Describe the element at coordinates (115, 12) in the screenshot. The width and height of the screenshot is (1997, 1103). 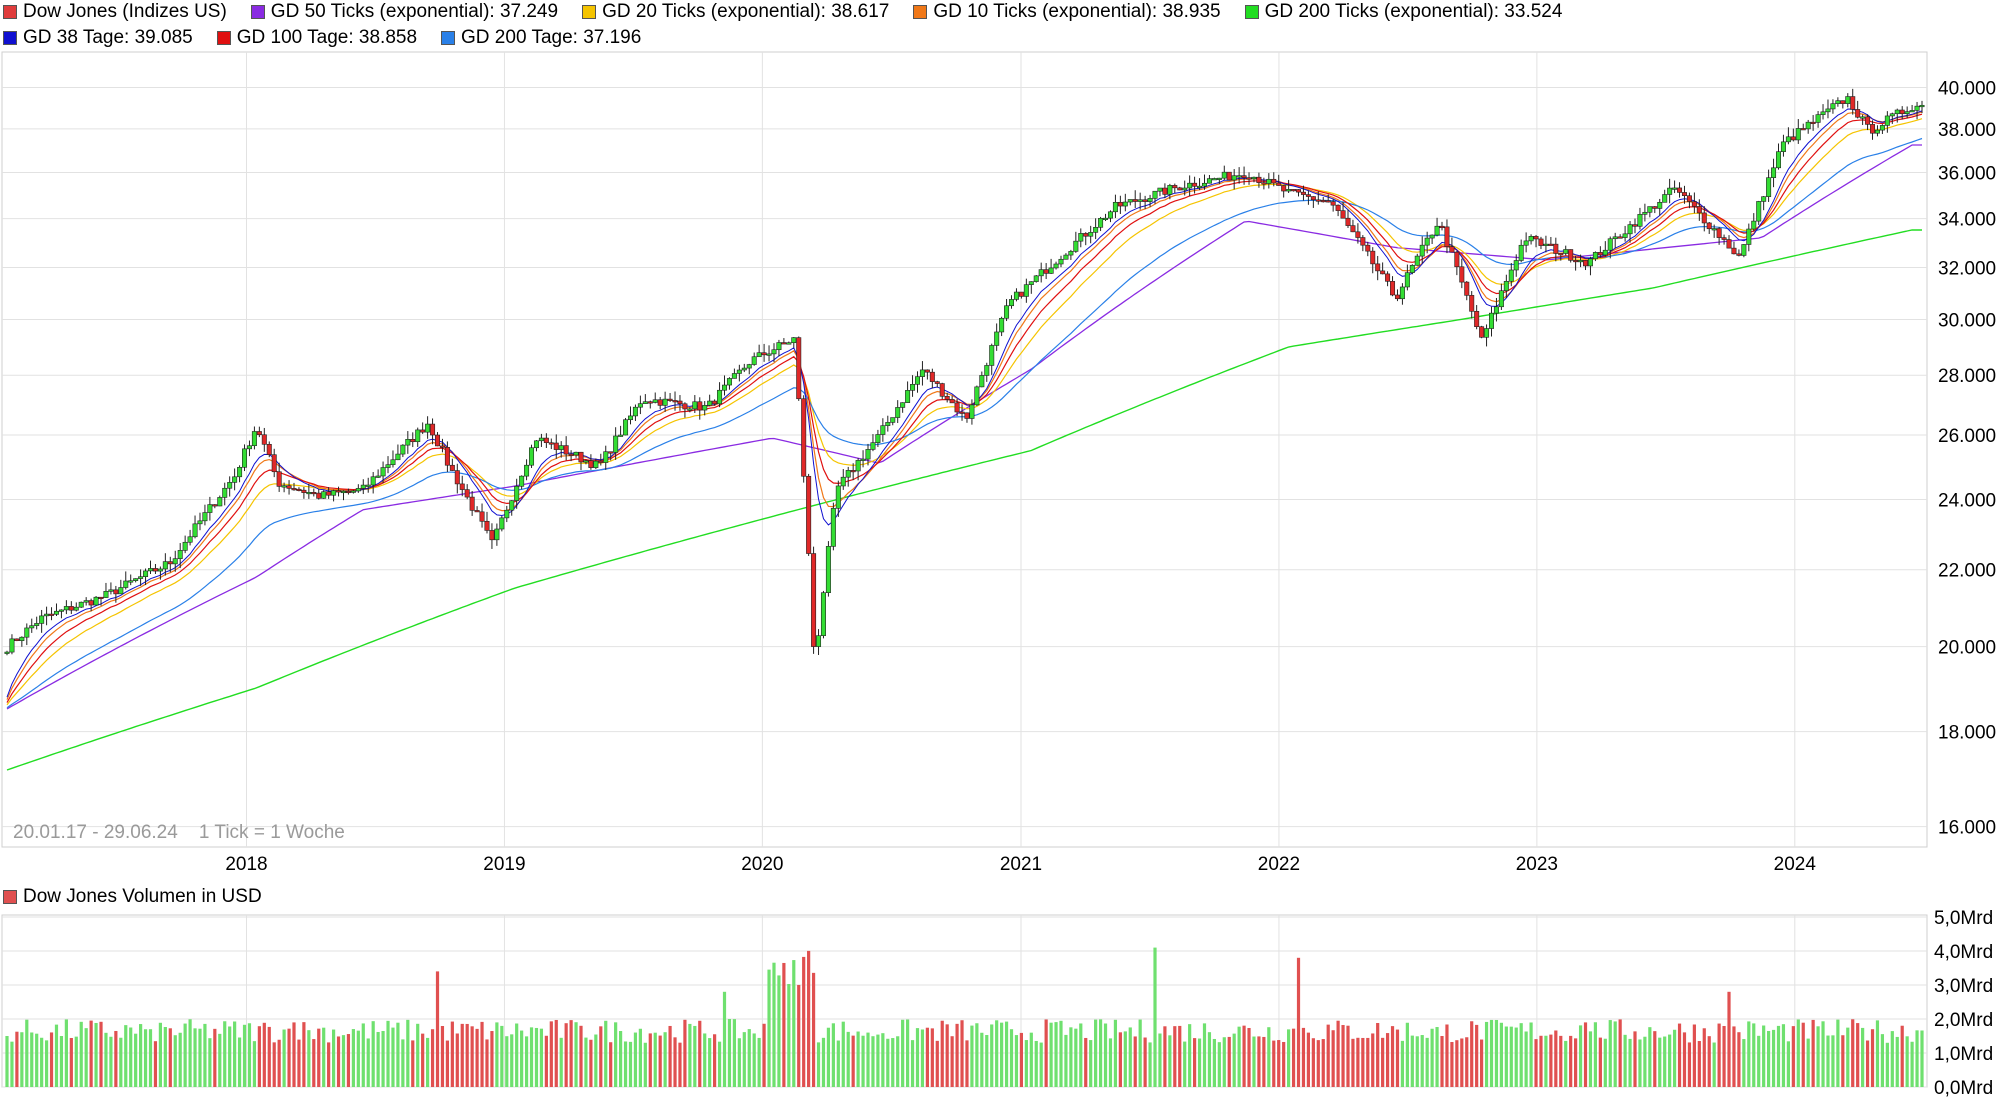
I see `legend-item-dow-jones: Dow Jones (Indizes US)` at that location.